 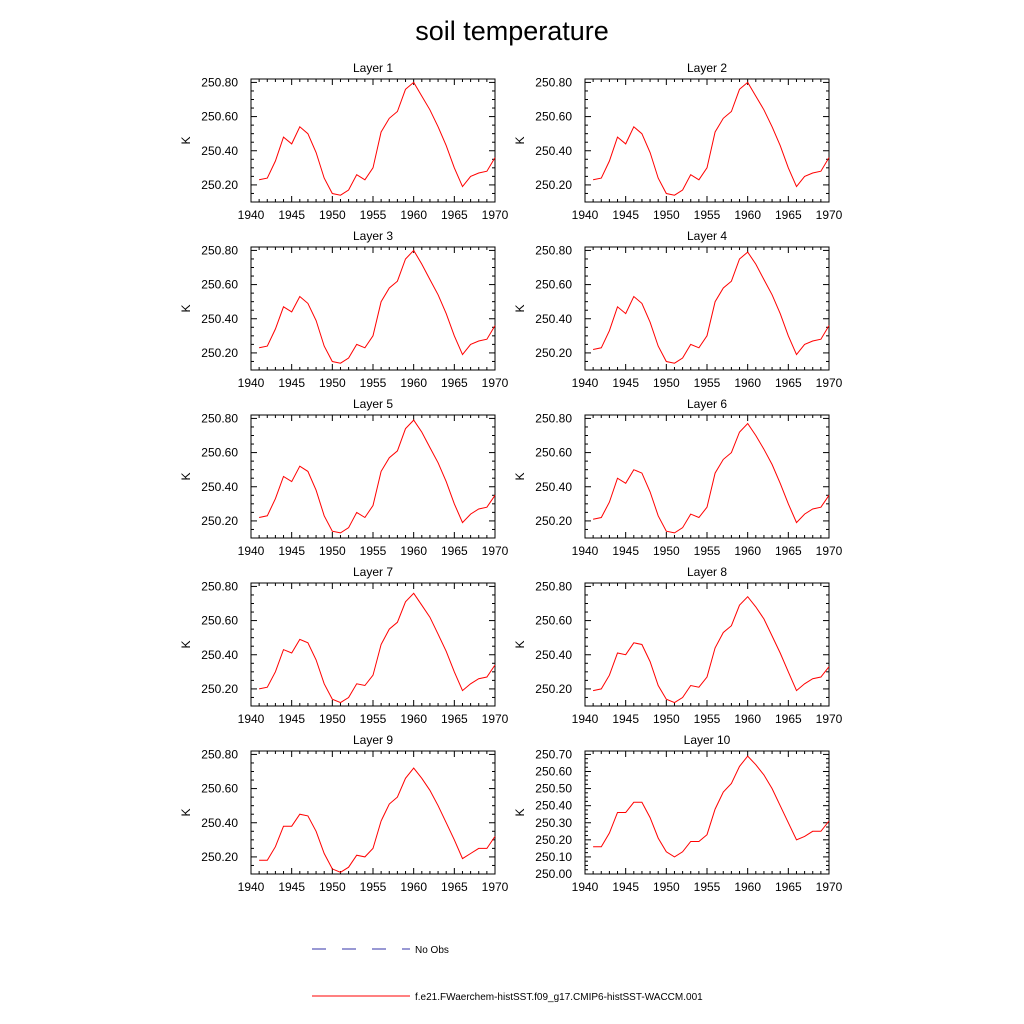 I want to click on y-tick-label: 250.00, so click(x=553, y=874).